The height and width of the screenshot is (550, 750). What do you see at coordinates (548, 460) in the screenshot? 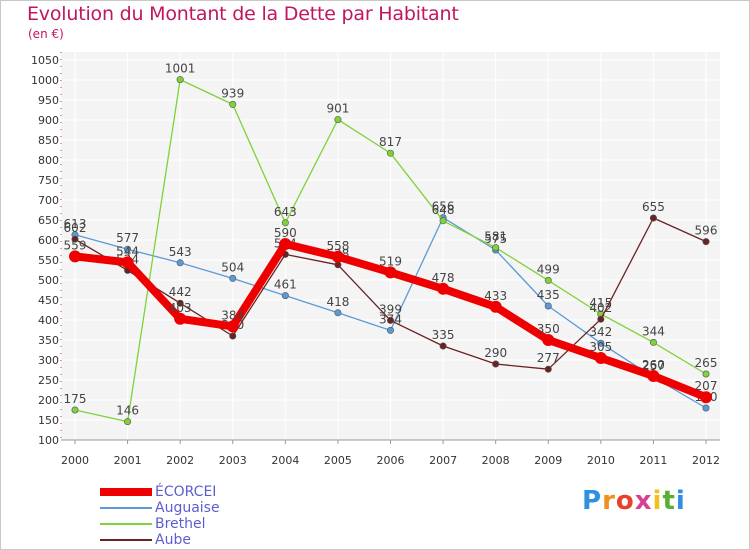
I see `x-tick-label: 2009` at bounding box center [548, 460].